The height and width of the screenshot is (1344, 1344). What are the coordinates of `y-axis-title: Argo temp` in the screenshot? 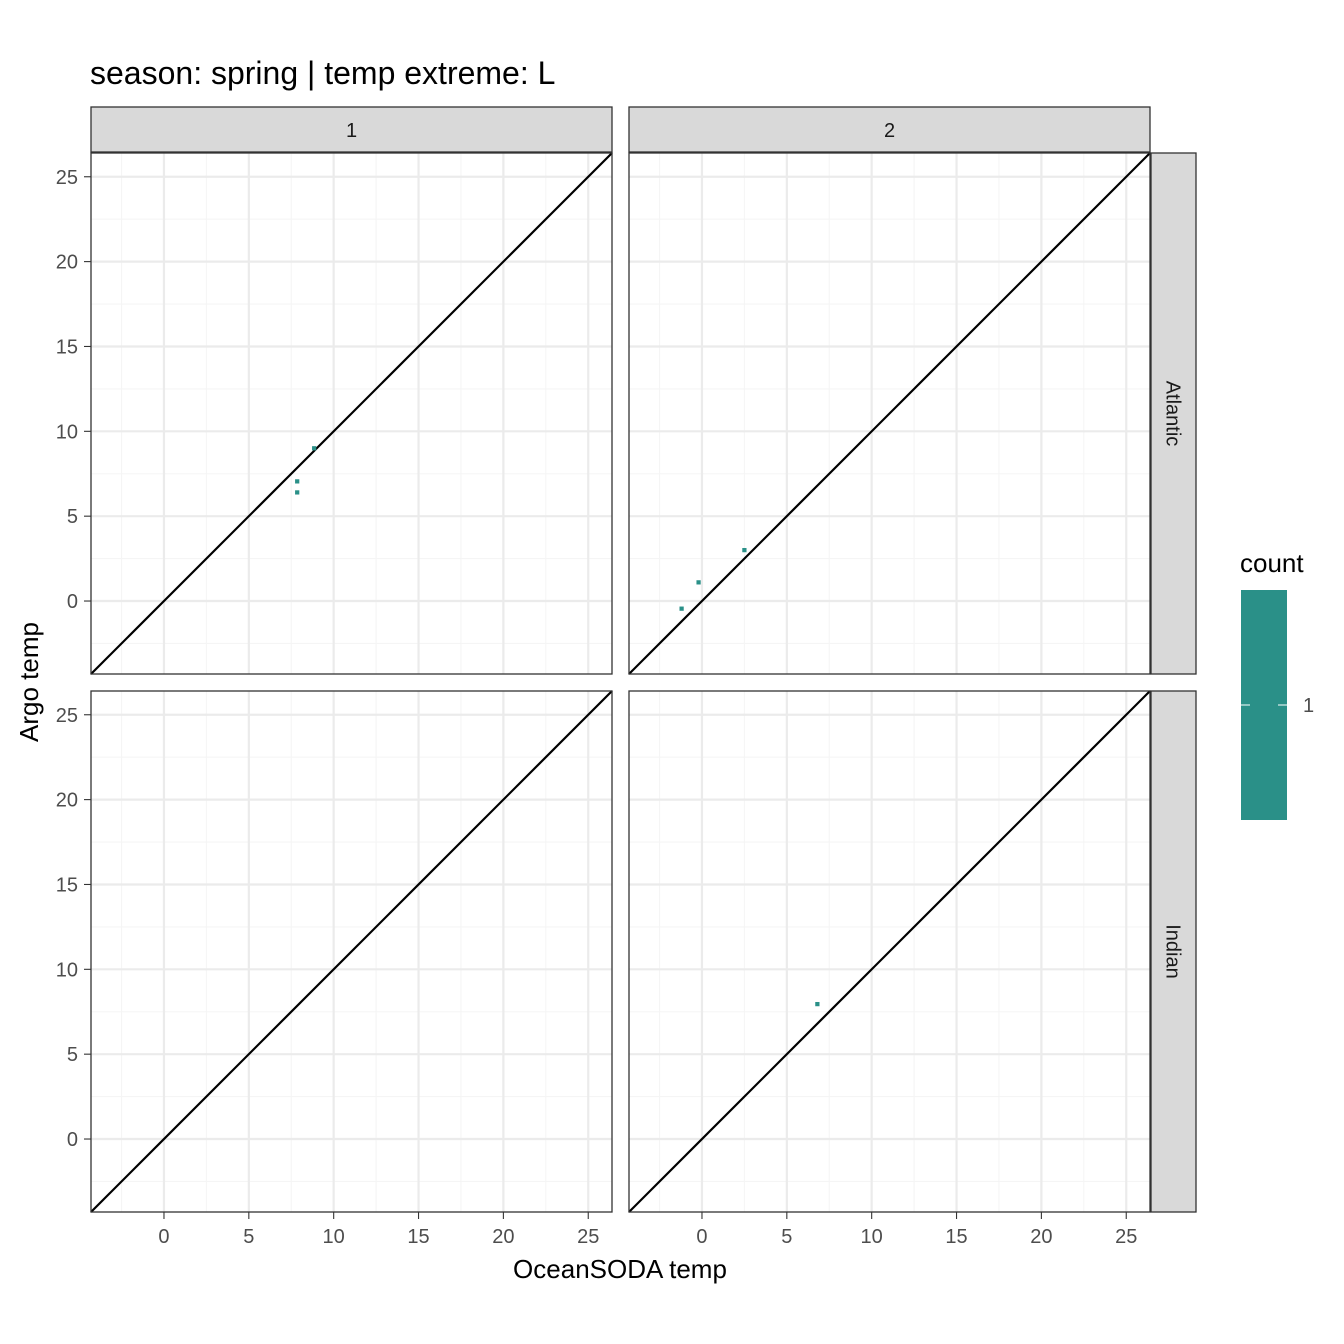 It's located at (29, 682).